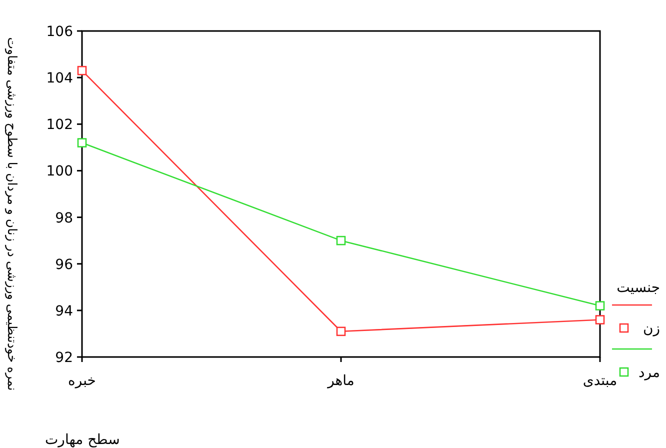 The height and width of the screenshot is (448, 666). What do you see at coordinates (64, 264) in the screenshot?
I see `y-tick-label: 96` at bounding box center [64, 264].